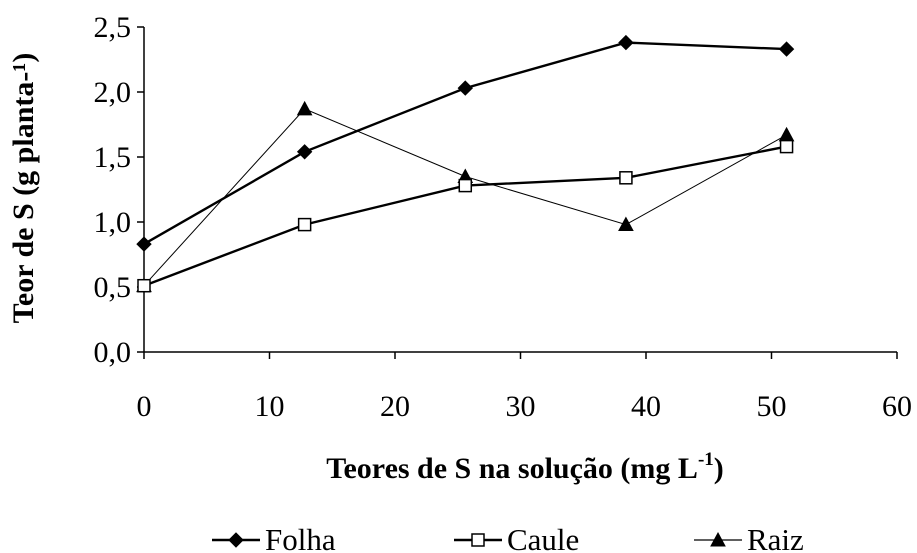 The image size is (917, 553). I want to click on legend-label-folha: Folha, so click(300, 537).